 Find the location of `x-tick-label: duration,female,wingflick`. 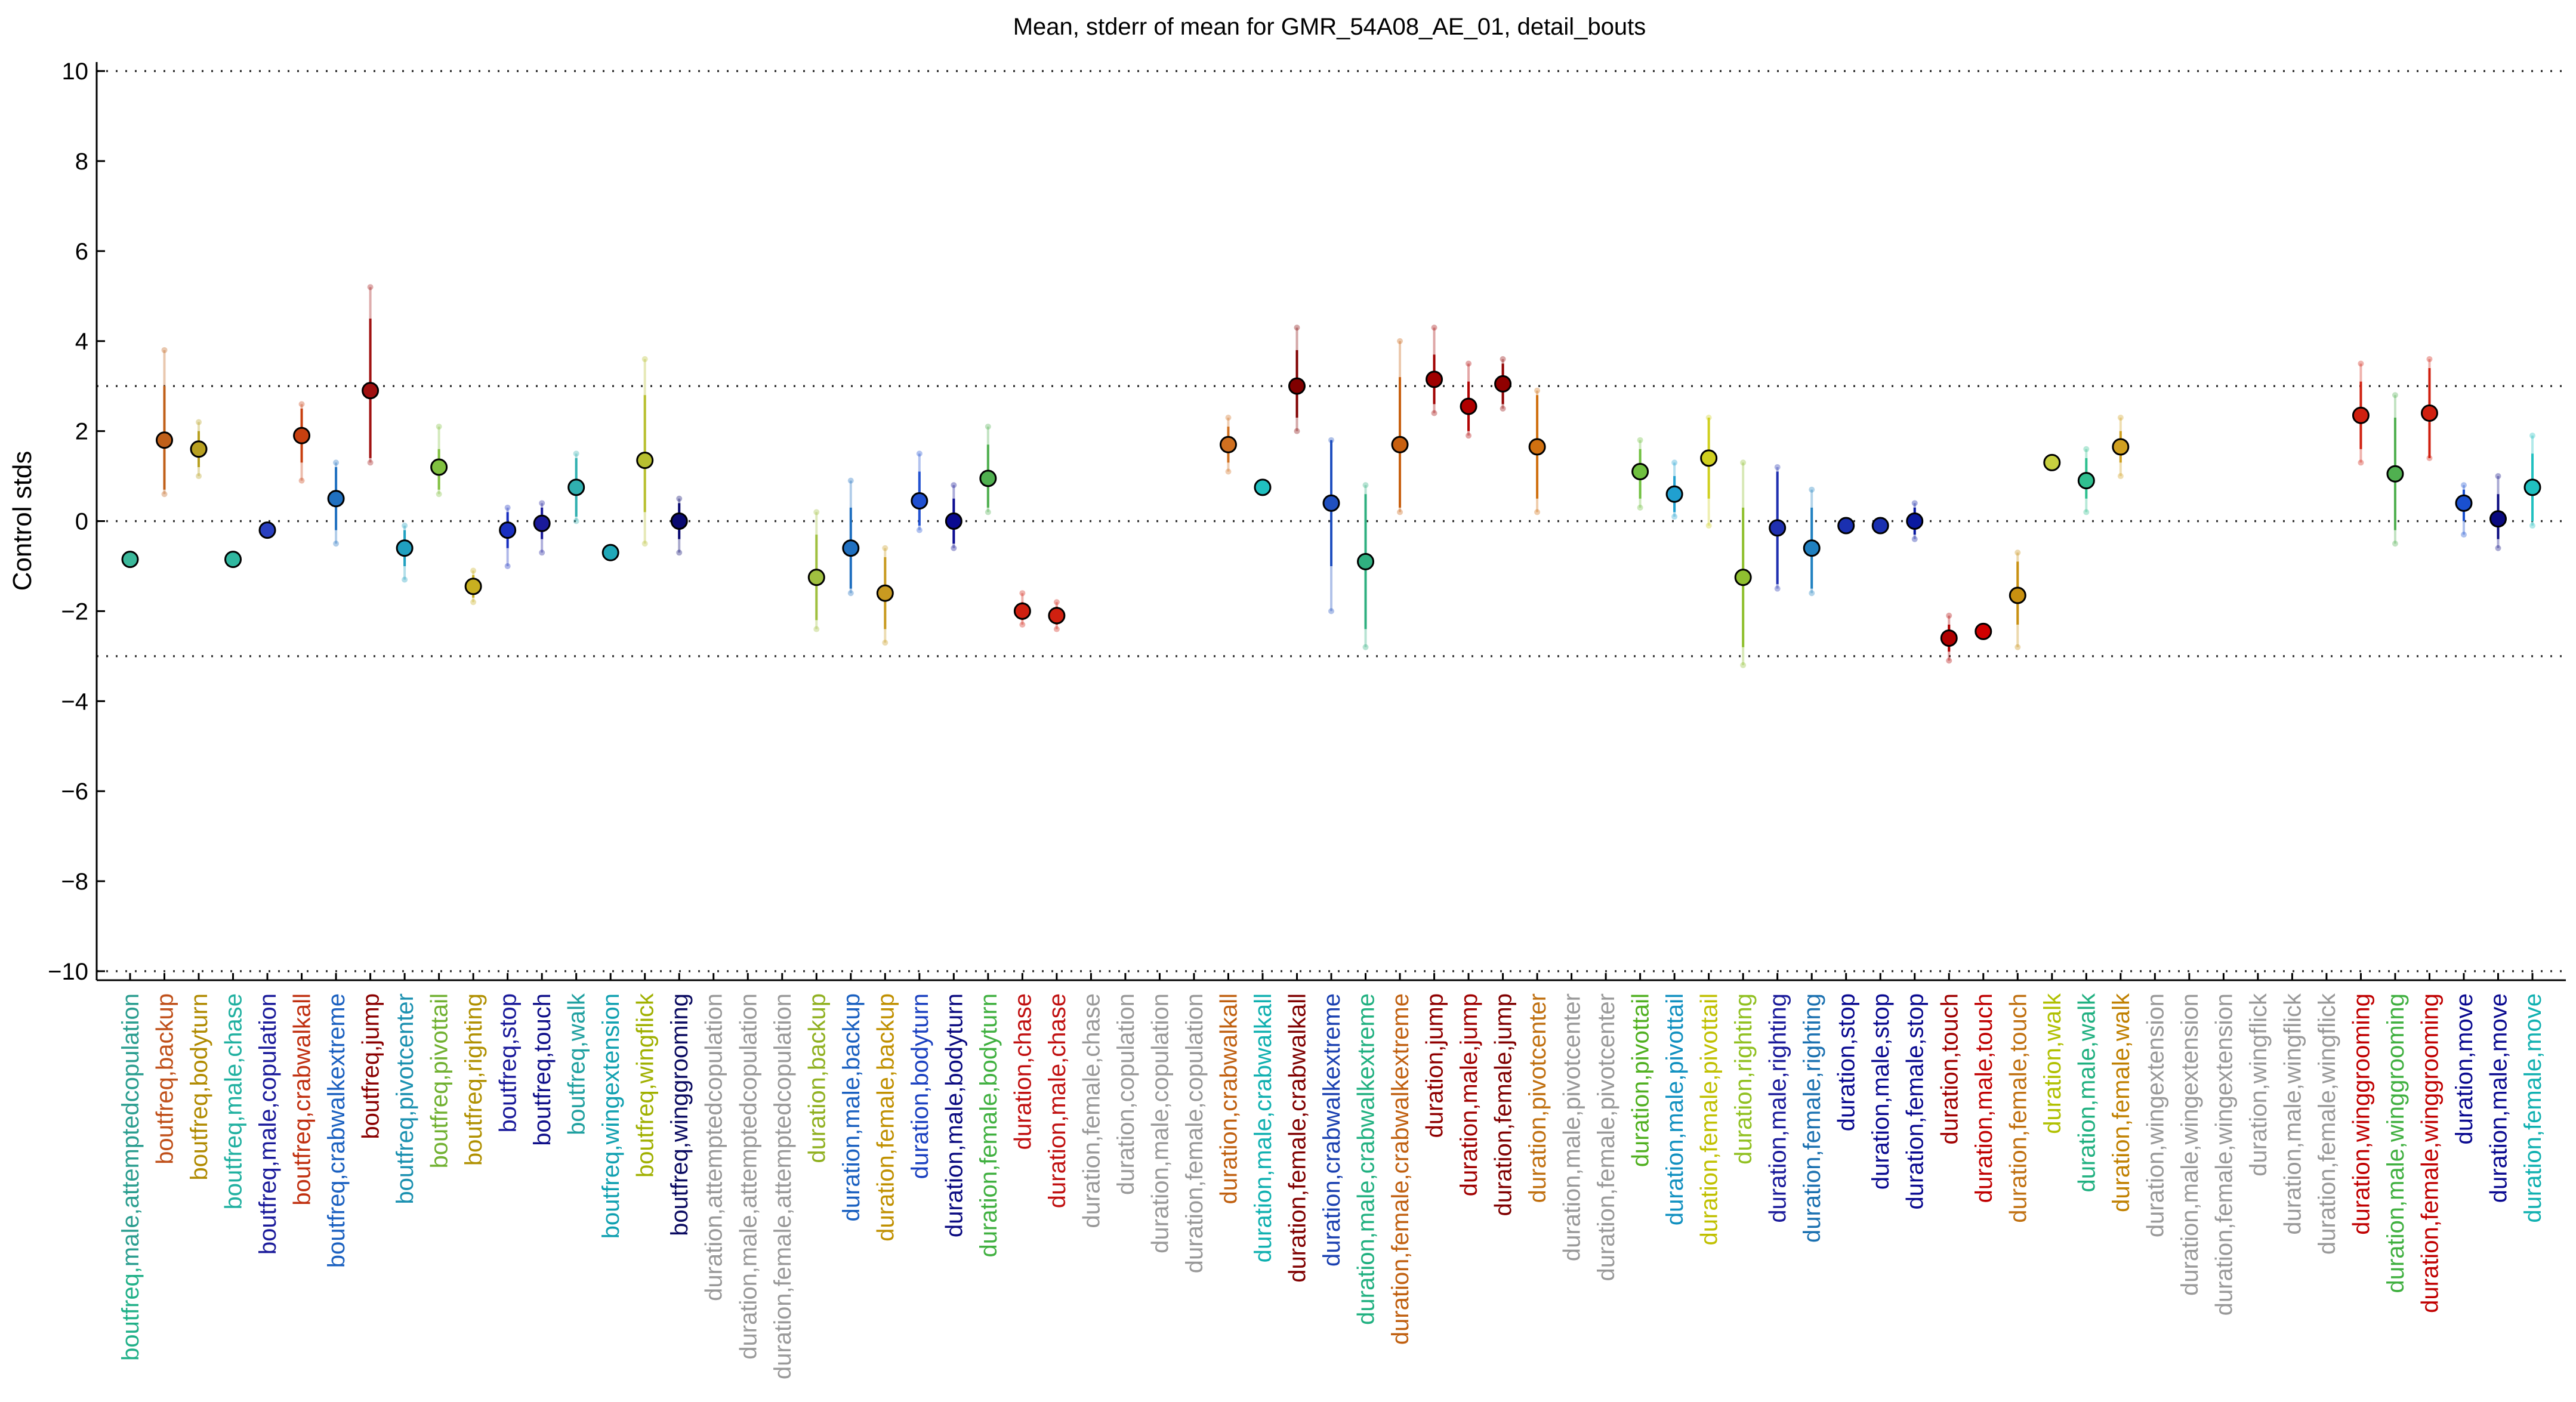

x-tick-label: duration,female,wingflick is located at coordinates (2327, 1124).